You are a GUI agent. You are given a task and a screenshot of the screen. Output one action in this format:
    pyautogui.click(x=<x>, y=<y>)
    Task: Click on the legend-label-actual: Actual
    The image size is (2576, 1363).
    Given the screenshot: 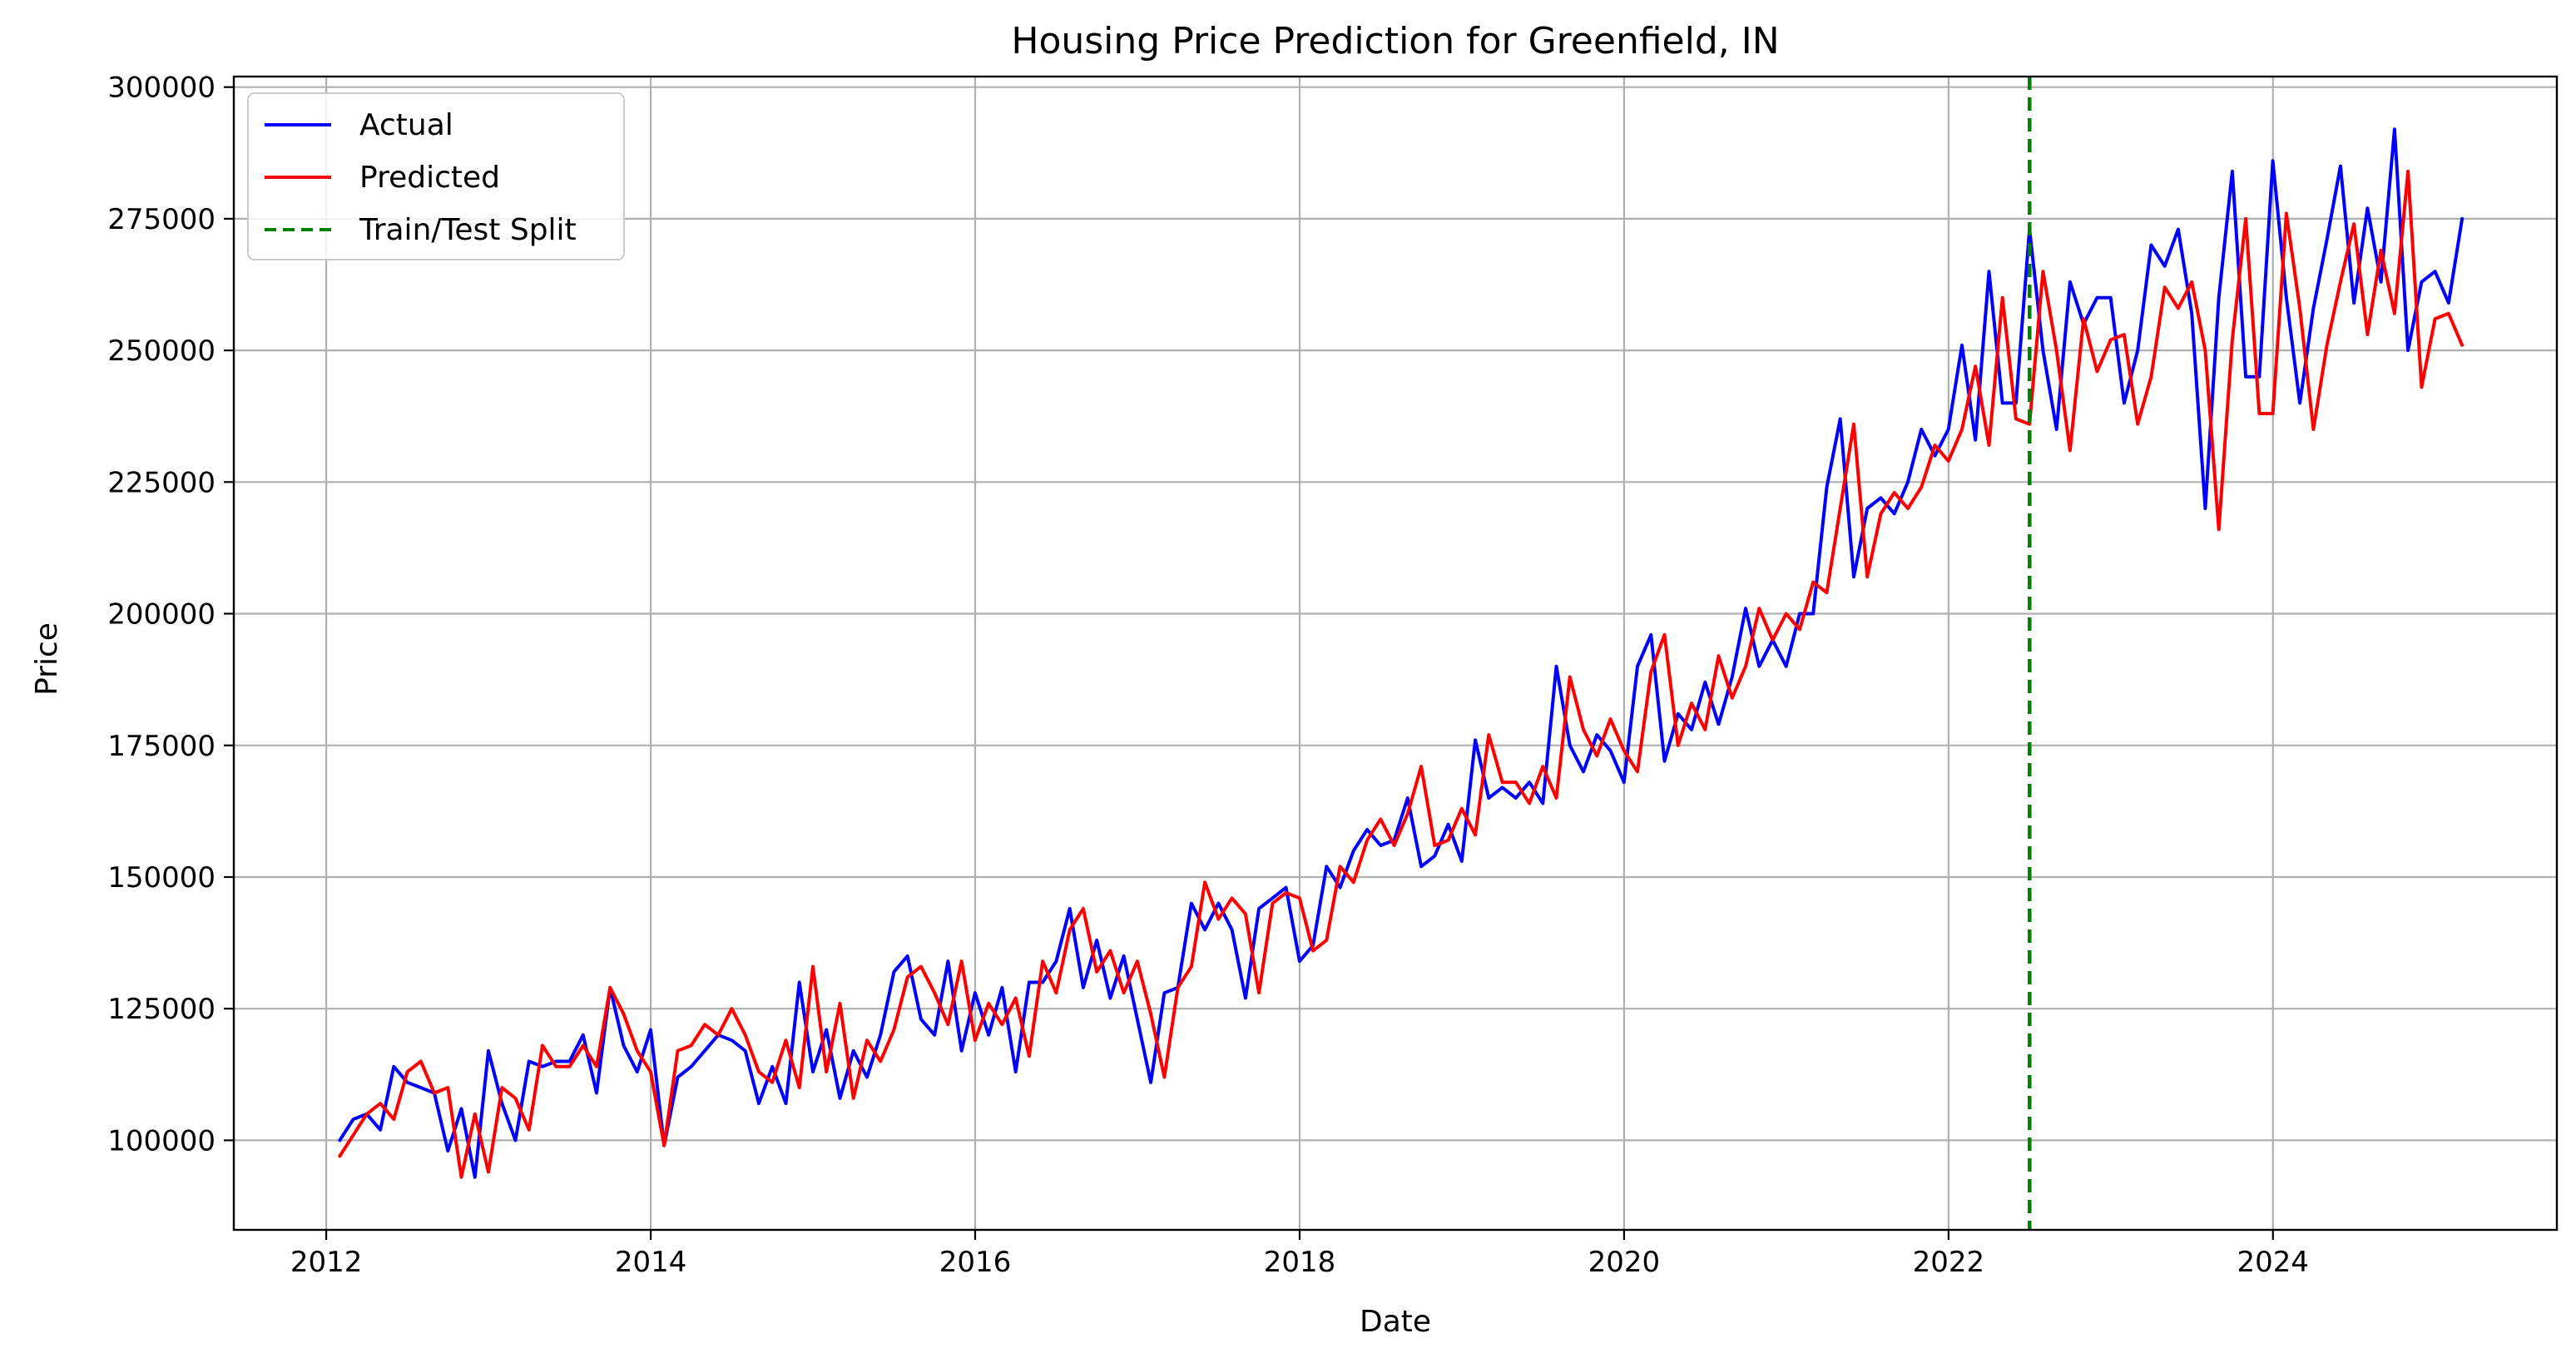 What is the action you would take?
    pyautogui.click(x=406, y=125)
    